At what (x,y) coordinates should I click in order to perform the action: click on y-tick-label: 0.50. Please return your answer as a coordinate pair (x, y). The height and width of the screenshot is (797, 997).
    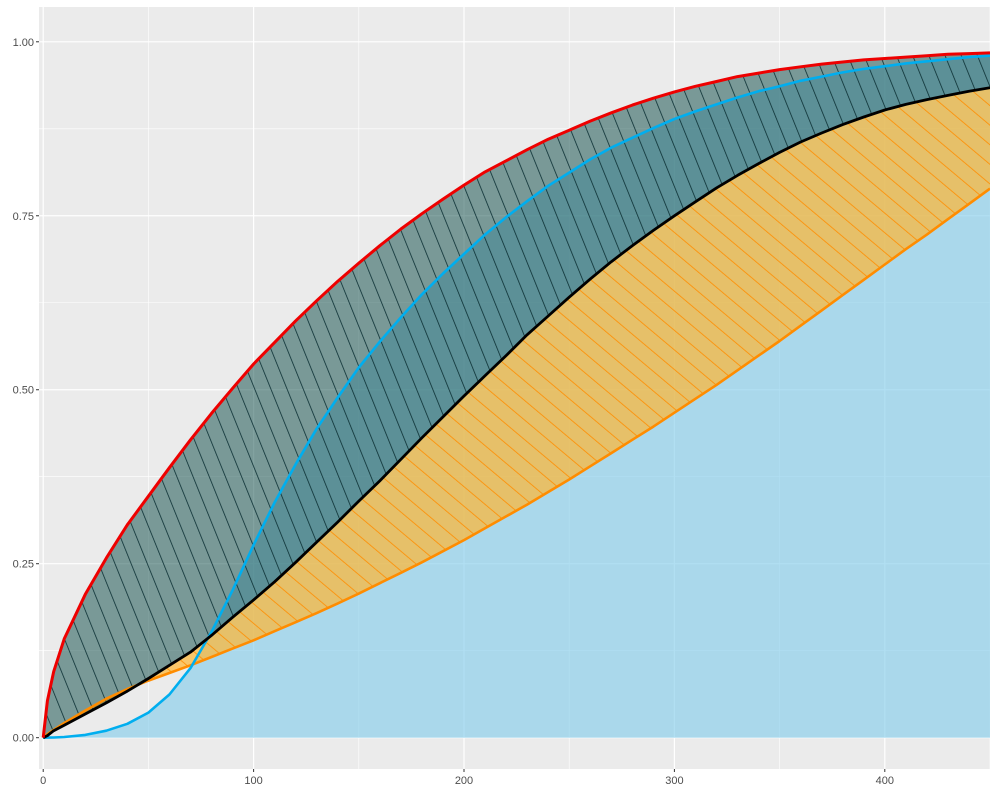
    Looking at the image, I should click on (23, 391).